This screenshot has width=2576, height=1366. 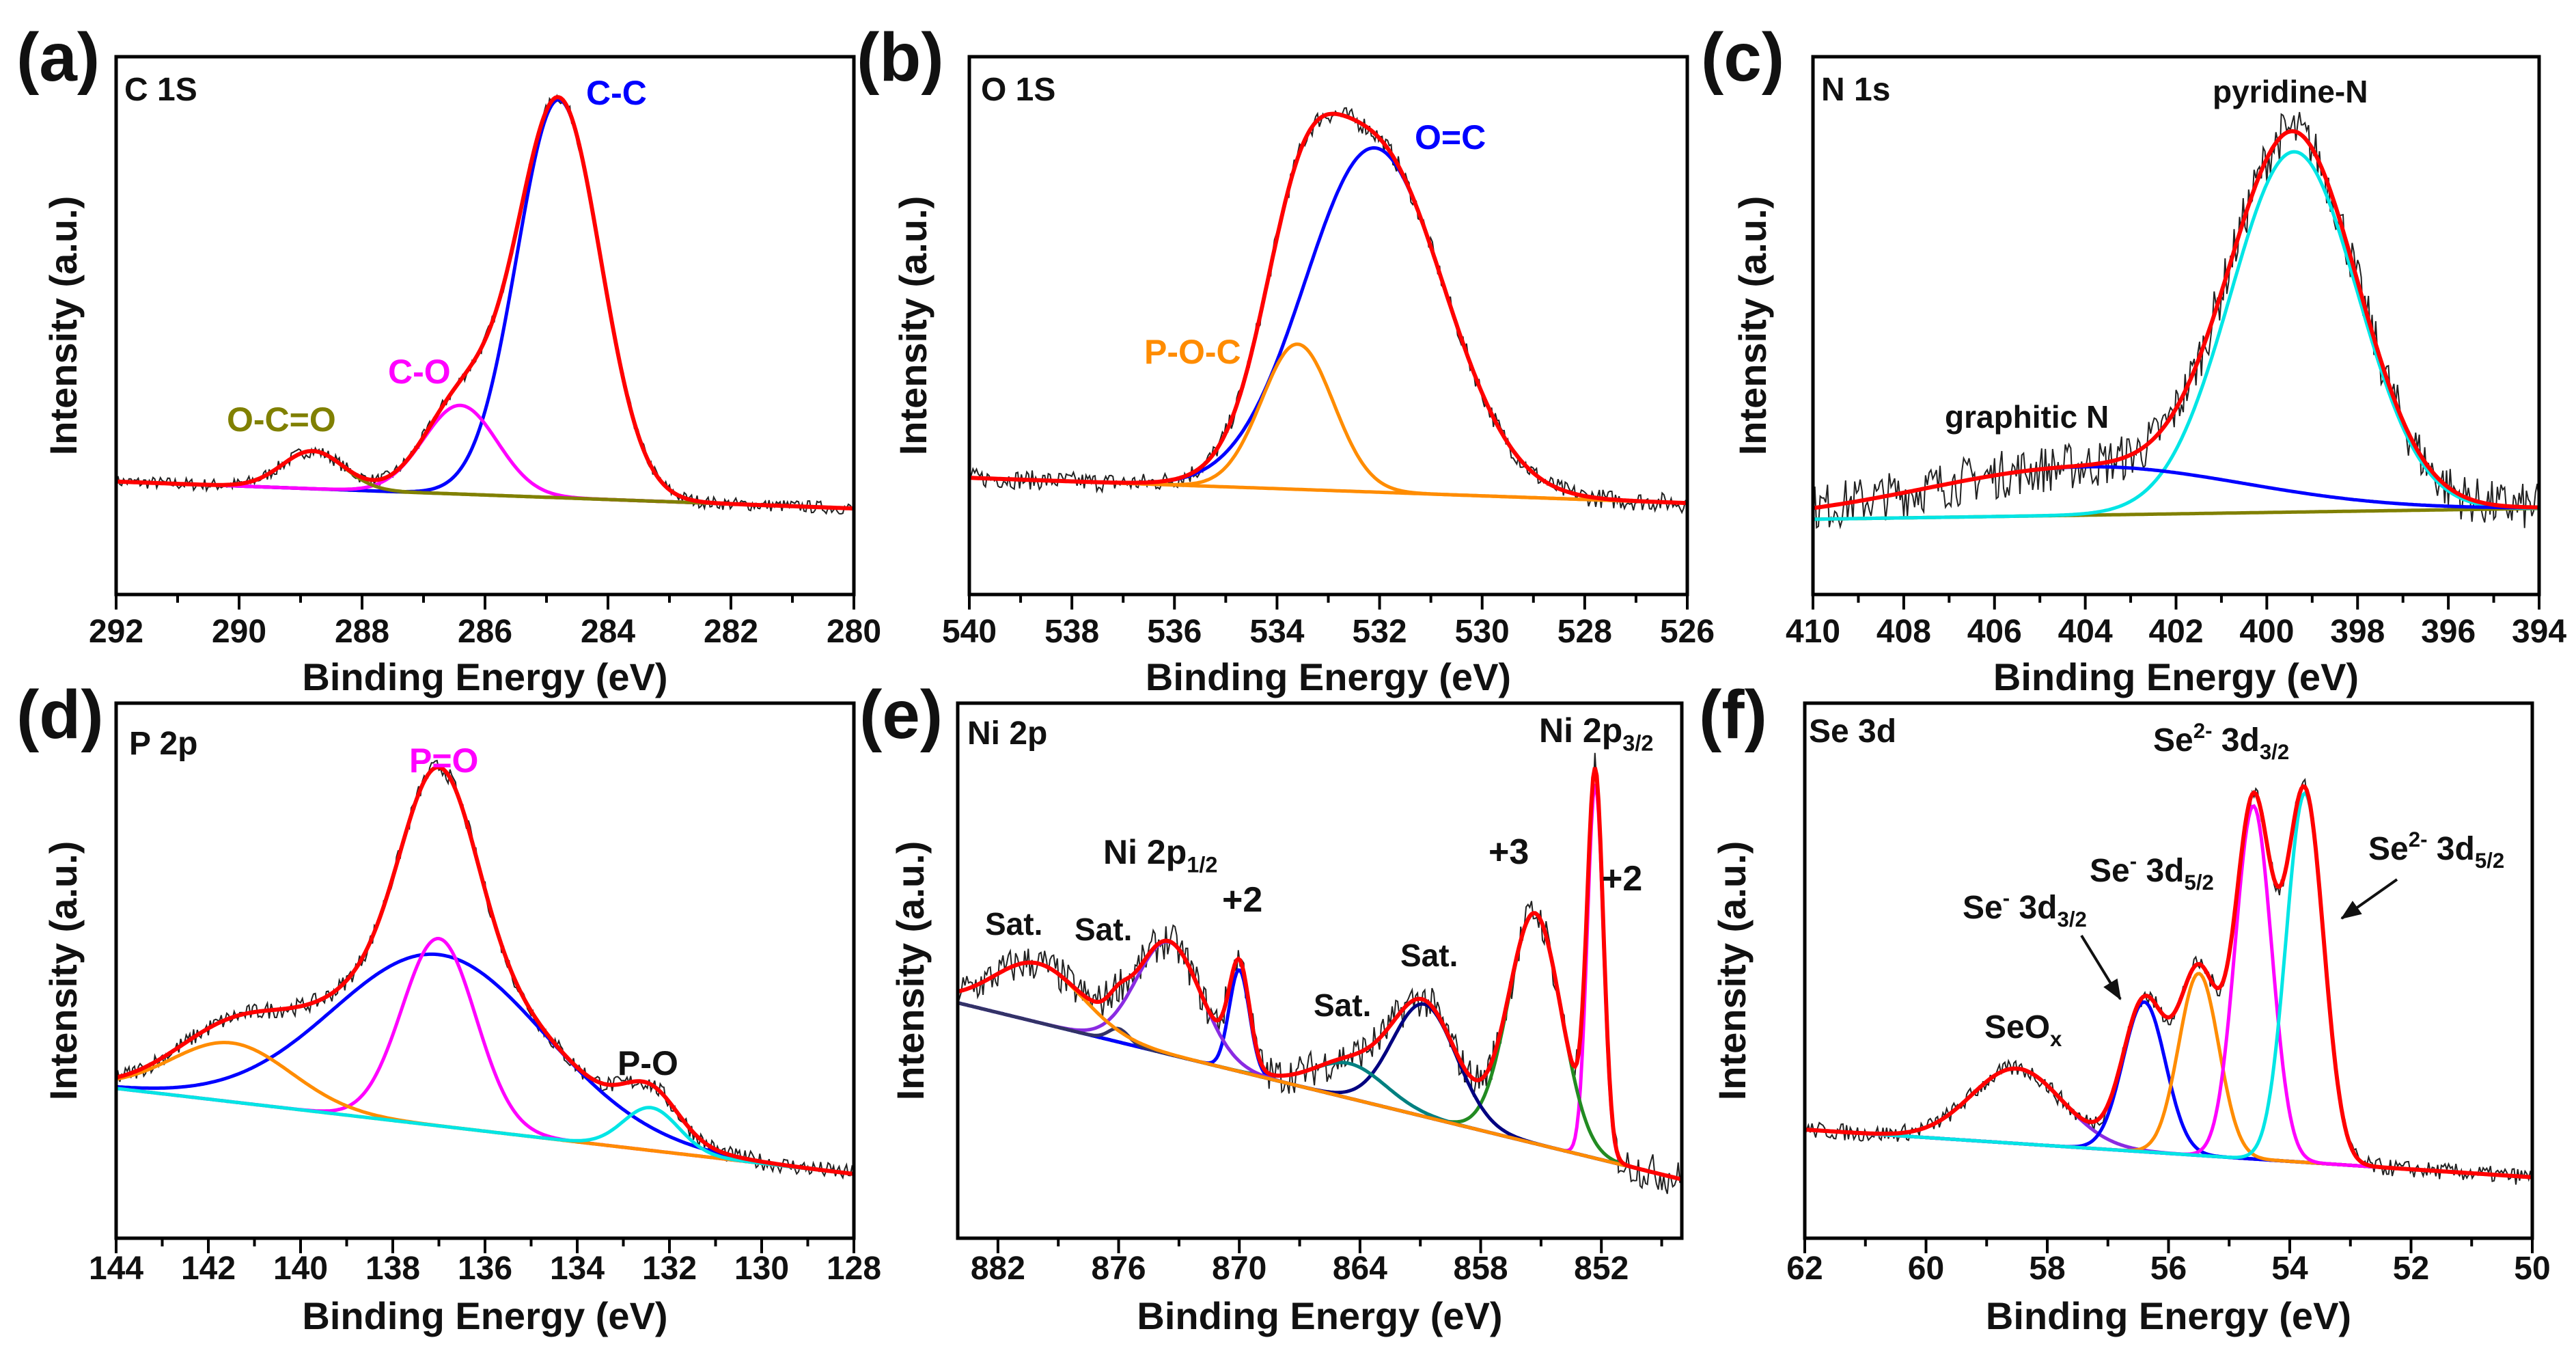 What do you see at coordinates (116, 632) in the screenshot?
I see `x-tick-label: 292` at bounding box center [116, 632].